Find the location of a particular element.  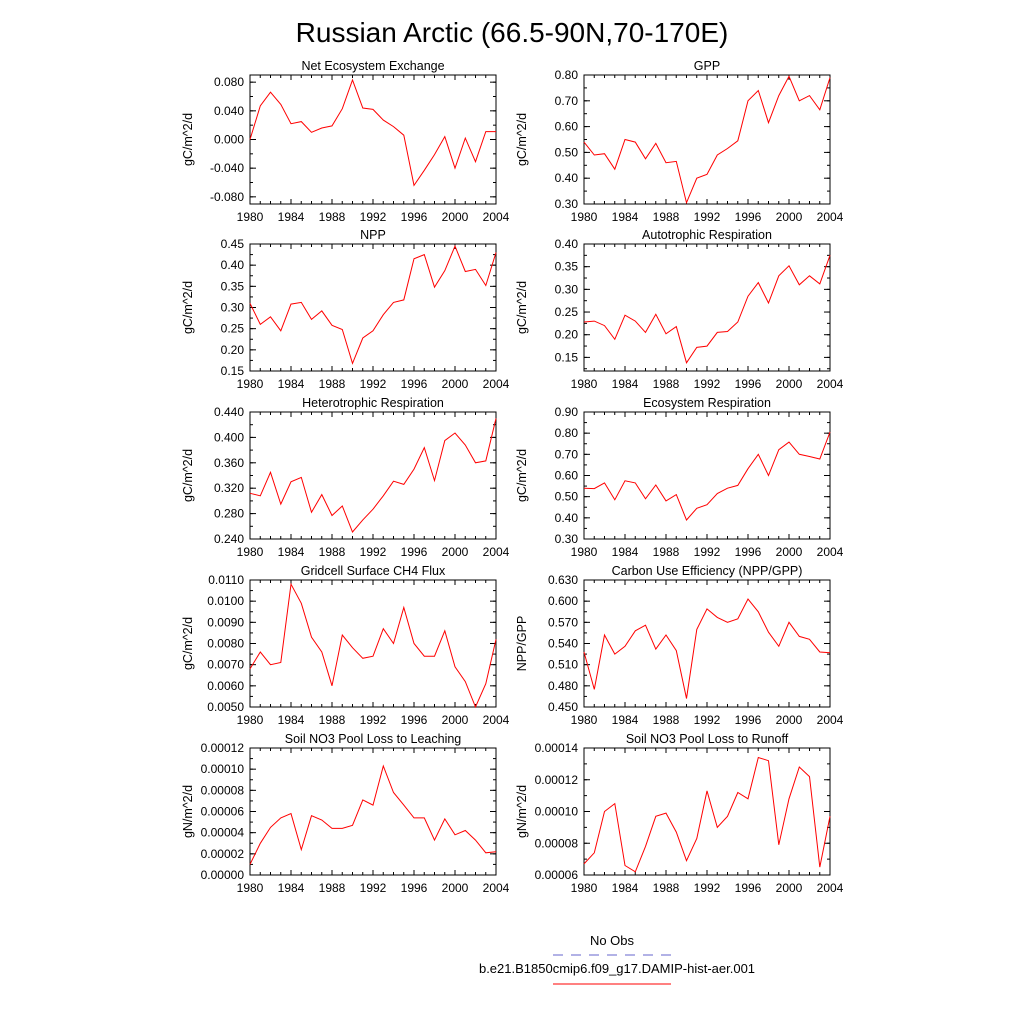

y-tick-label: 0.0080 is located at coordinates (225, 644).